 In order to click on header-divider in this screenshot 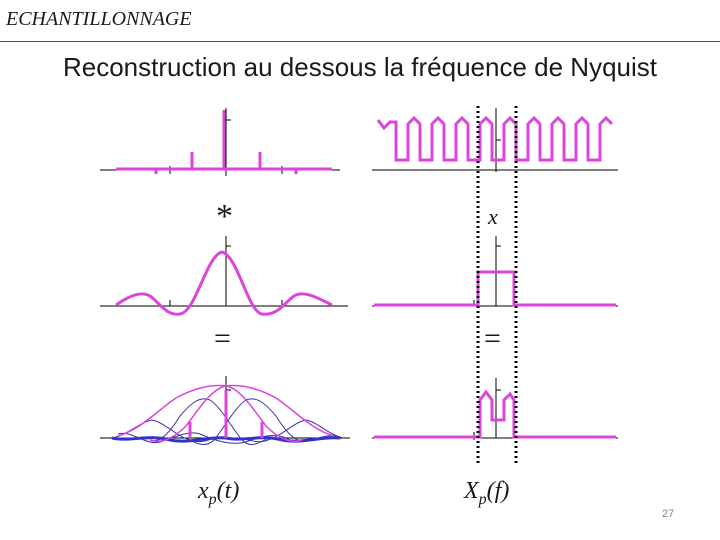, I will do `click(360, 41)`.